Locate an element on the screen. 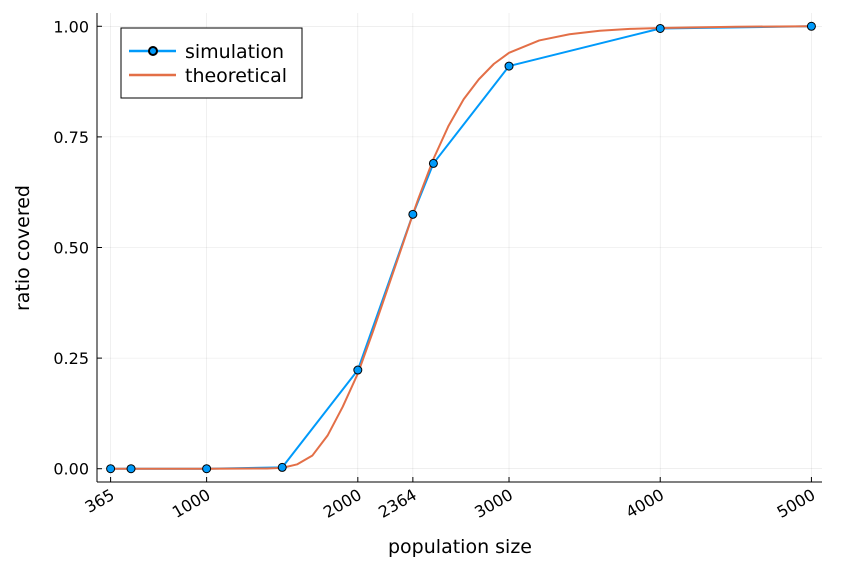 The image size is (850, 567). legend-marker is located at coordinates (153, 51).